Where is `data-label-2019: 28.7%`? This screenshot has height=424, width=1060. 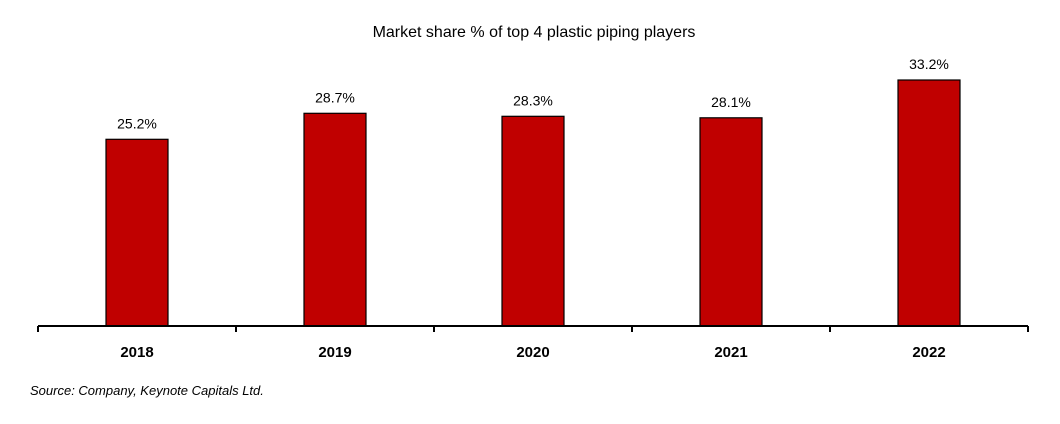 data-label-2019: 28.7% is located at coordinates (335, 97).